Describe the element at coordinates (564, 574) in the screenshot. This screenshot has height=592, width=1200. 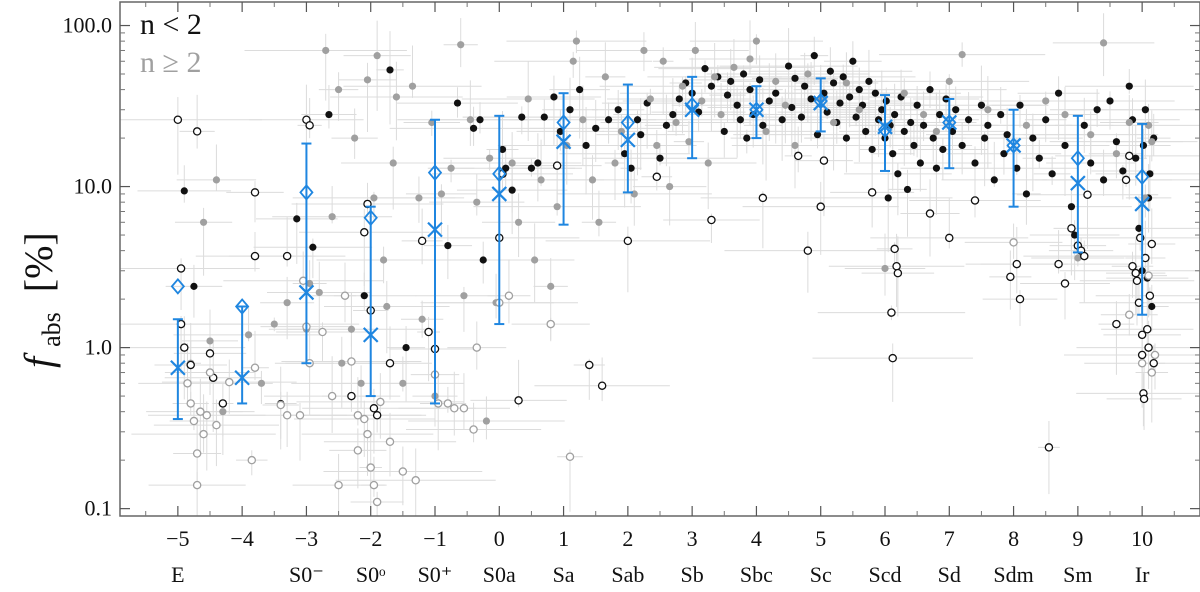
I see `hubble-type-label: Sa` at that location.